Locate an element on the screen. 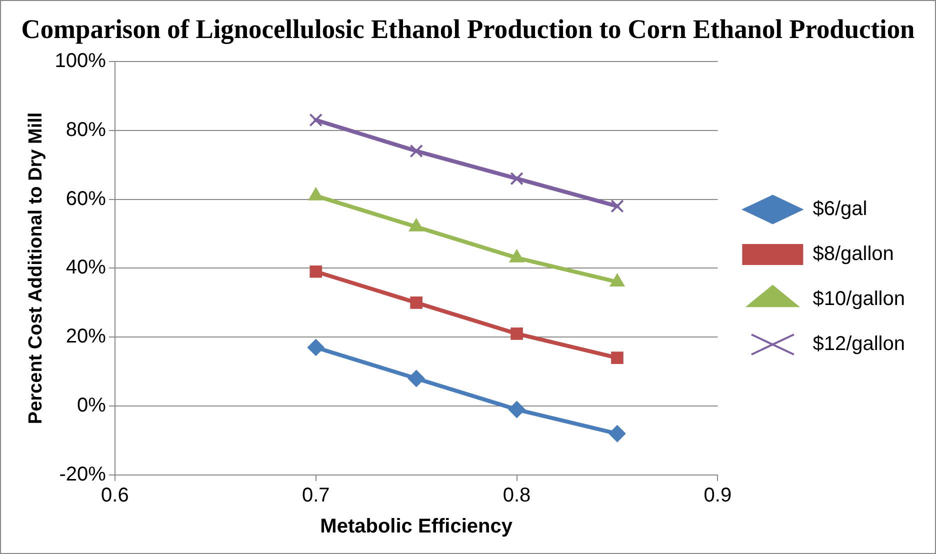 This screenshot has width=936, height=554. legend-label: $10/gallon is located at coordinates (859, 299).